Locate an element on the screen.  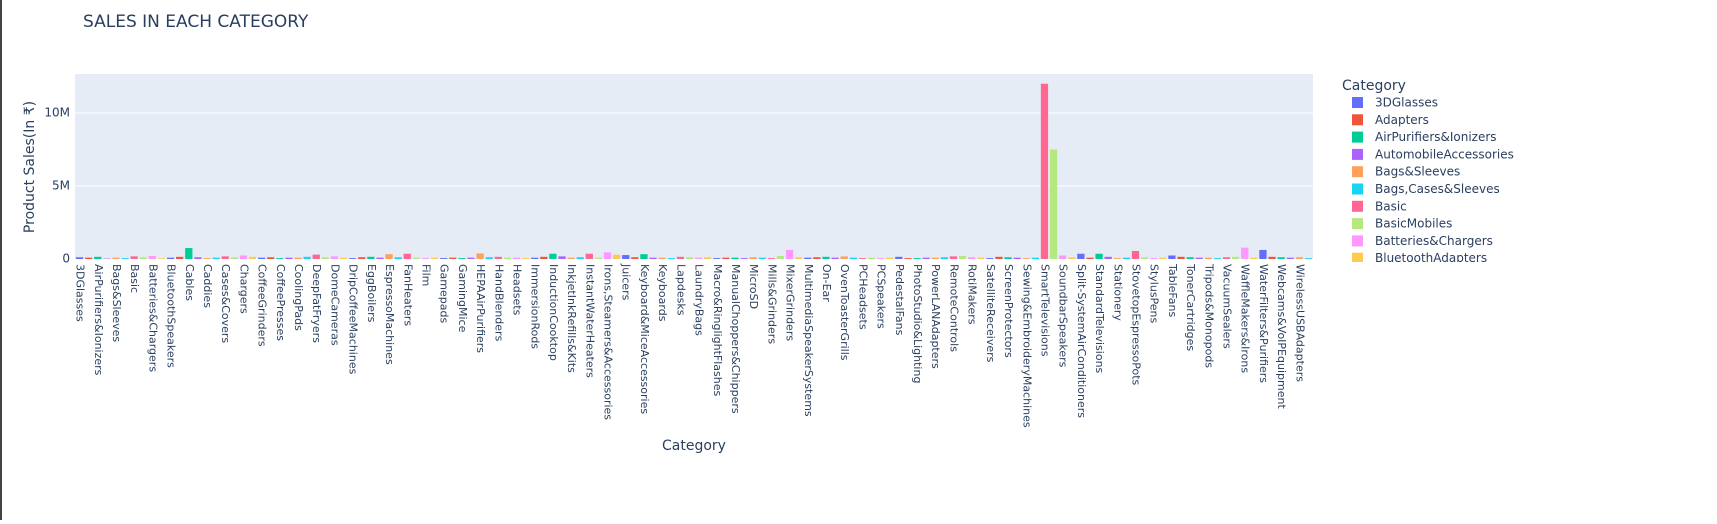
x-tick-label: Basic is located at coordinates (134, 278).